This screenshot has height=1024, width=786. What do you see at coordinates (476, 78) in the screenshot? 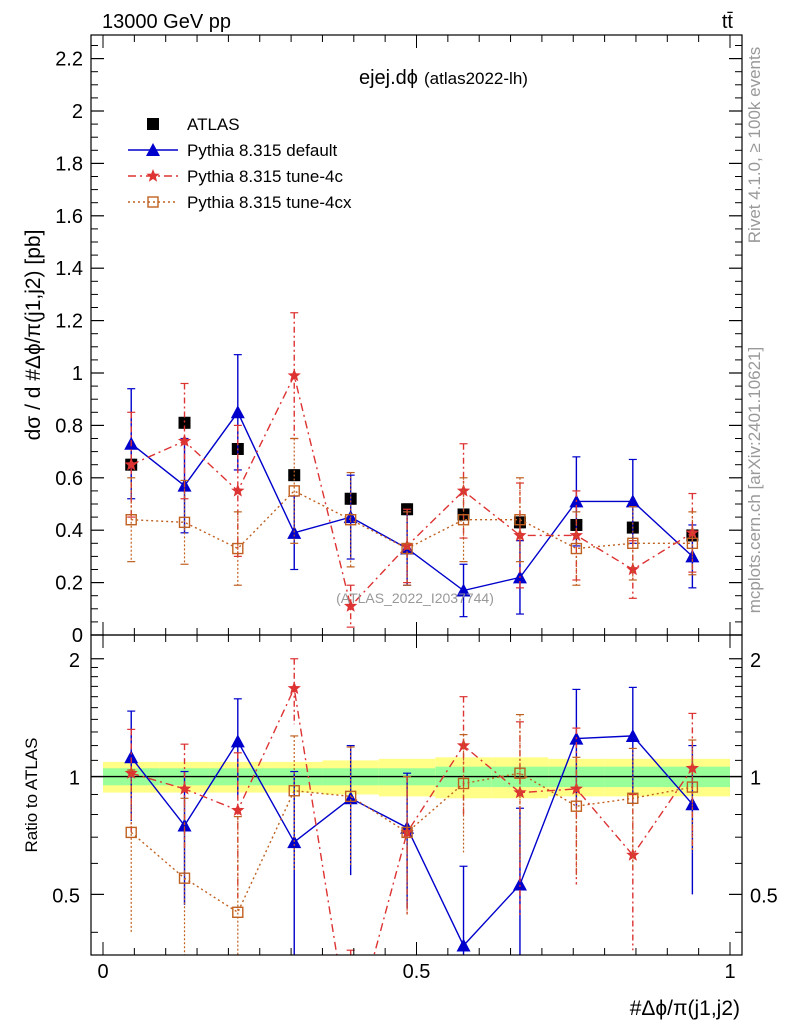
I see `plot-subtitle: (atlas2022-lh)` at bounding box center [476, 78].